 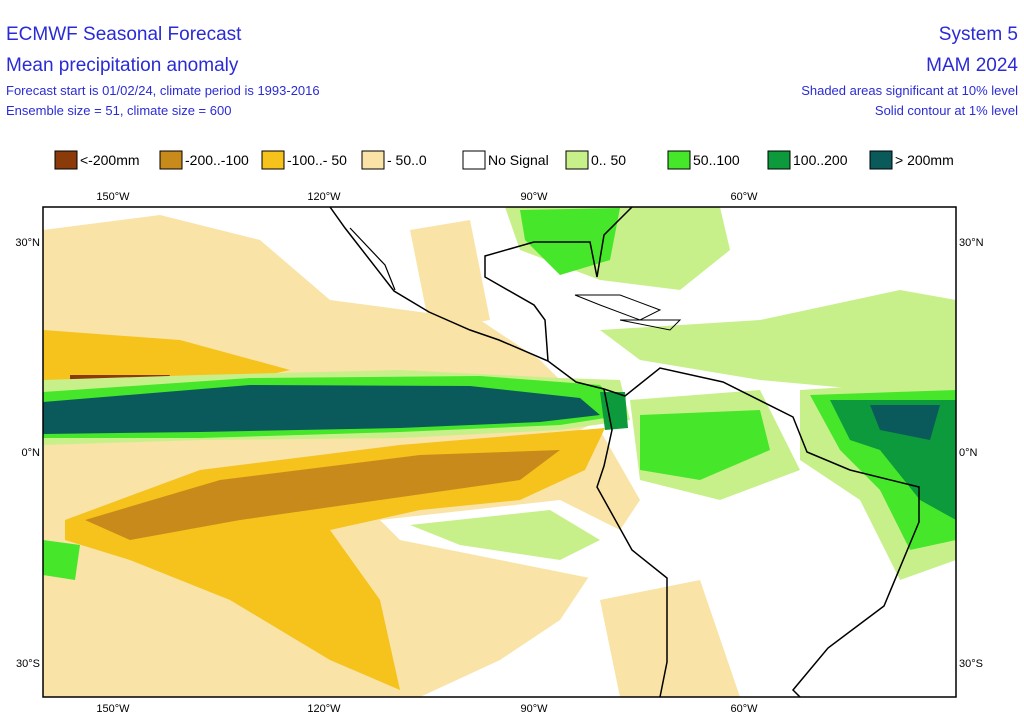 What do you see at coordinates (124, 34) in the screenshot?
I see `title: ECMWF Seasonal Forecast` at bounding box center [124, 34].